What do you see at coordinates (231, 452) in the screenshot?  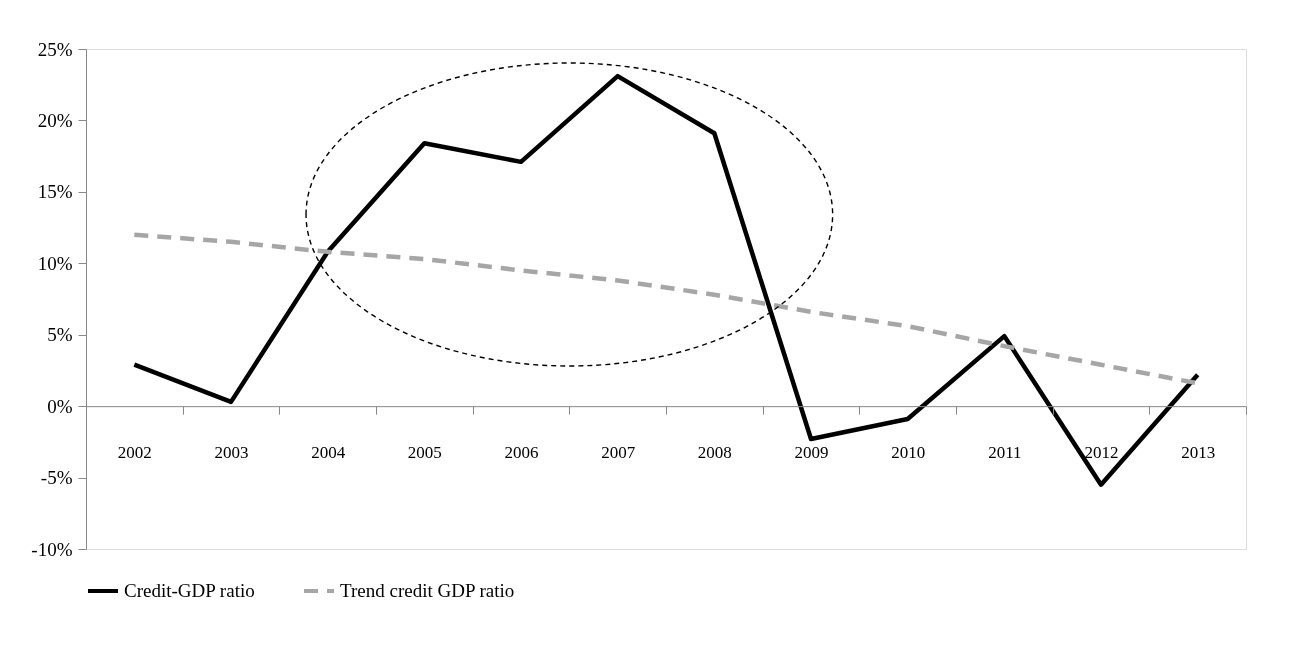 I see `x-tick-label: 2003` at bounding box center [231, 452].